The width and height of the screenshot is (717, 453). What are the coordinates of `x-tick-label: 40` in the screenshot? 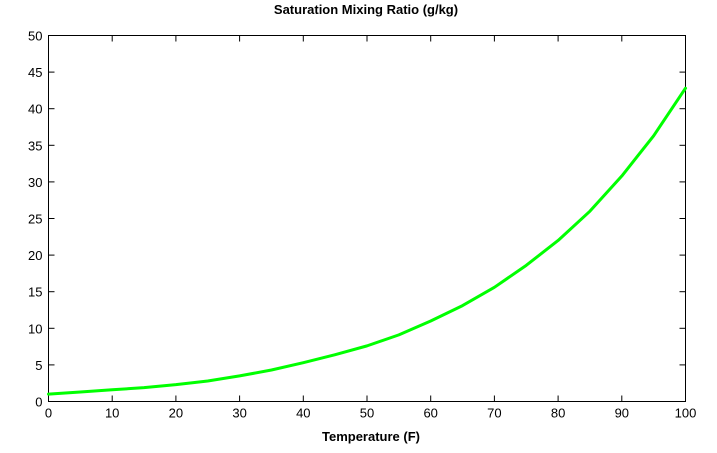 It's located at (303, 413).